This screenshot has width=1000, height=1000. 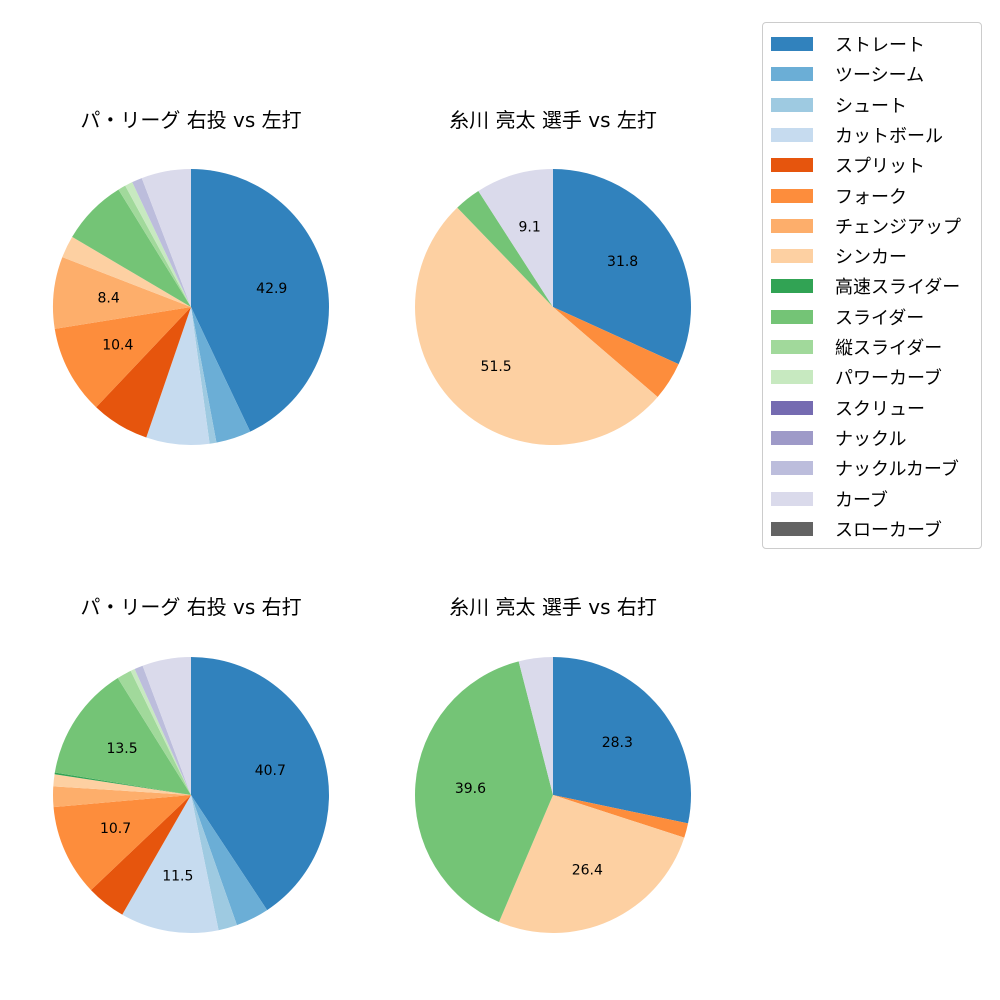 I want to click on slice-percent-label: 31.8, so click(x=622, y=262).